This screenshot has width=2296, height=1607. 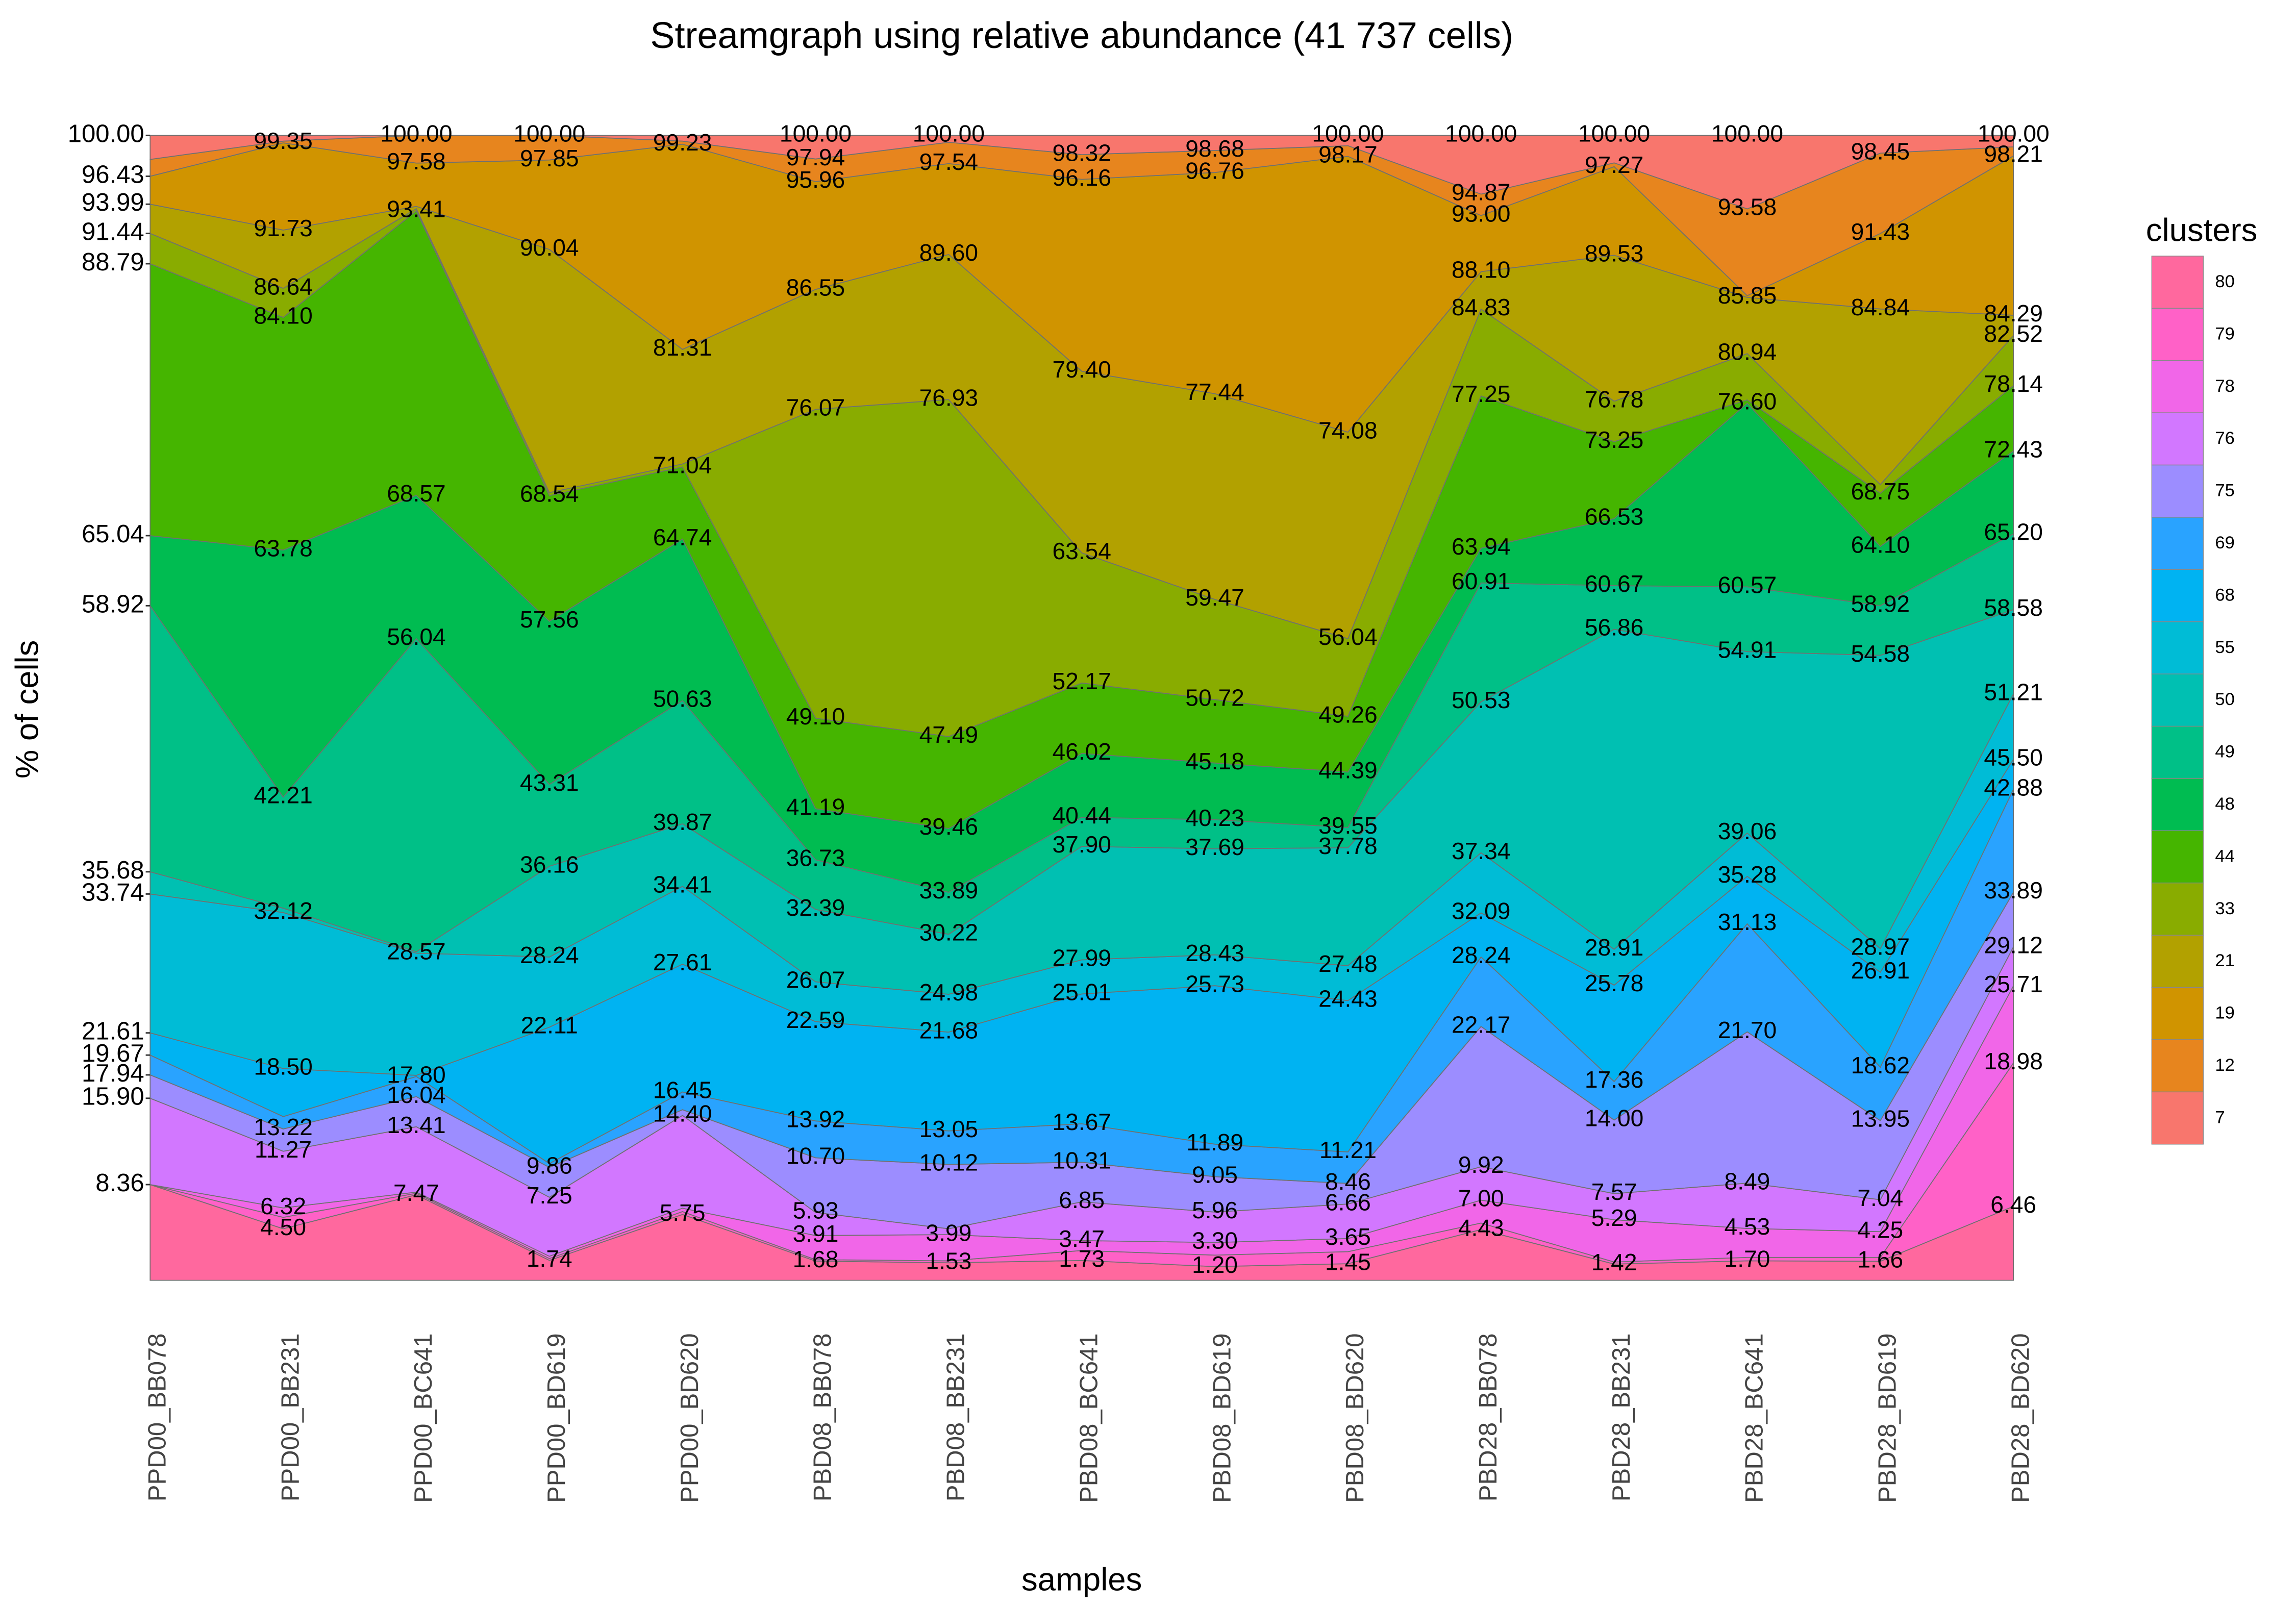 I want to click on value-label: 1.66, so click(x=1880, y=1259).